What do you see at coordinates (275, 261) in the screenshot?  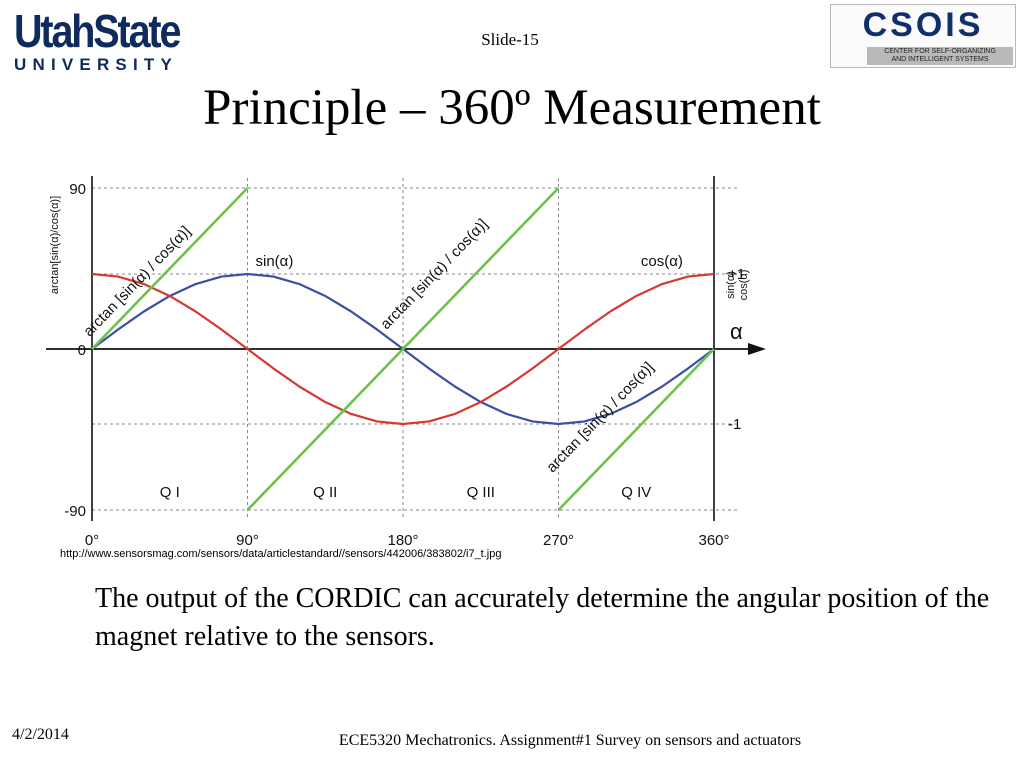 I see `sin-series-label: sin(α)` at bounding box center [275, 261].